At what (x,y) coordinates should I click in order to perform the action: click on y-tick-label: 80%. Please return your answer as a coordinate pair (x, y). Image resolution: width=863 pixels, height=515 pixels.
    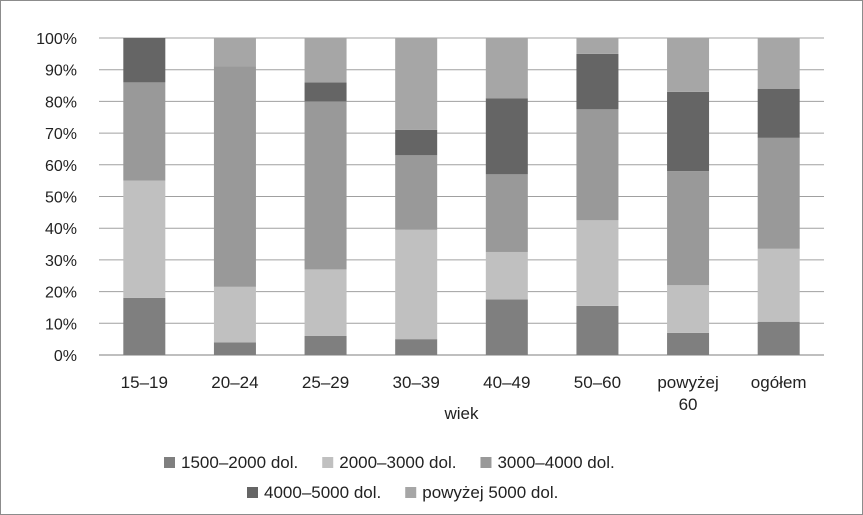
    Looking at the image, I should click on (61, 102).